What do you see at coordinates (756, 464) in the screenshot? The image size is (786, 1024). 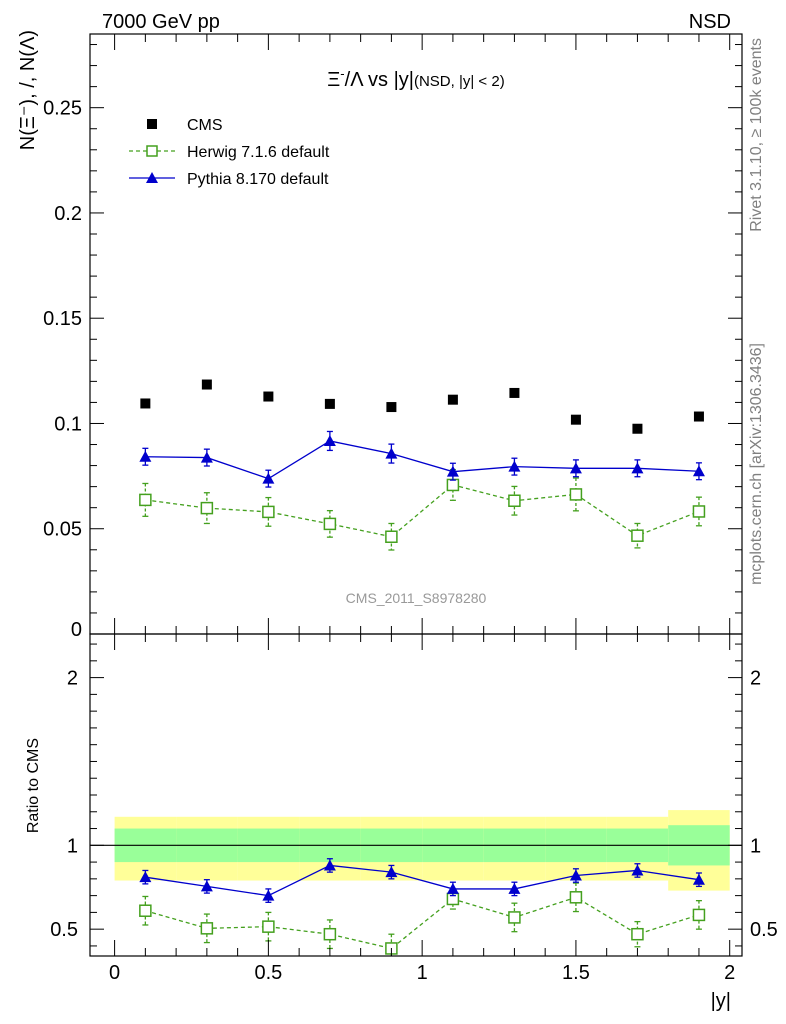 I see `mcplots-side-label: mcplots.cern.ch [arXiv:1306.3436]` at bounding box center [756, 464].